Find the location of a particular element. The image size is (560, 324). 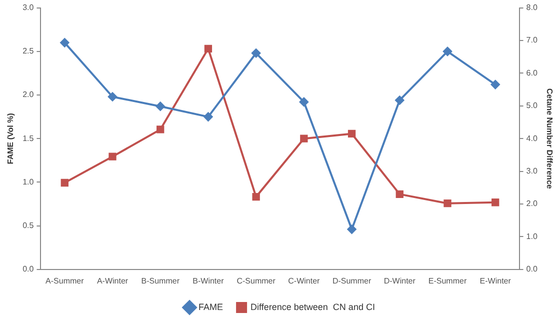

y-tick-label: 1.5 is located at coordinates (28, 138).